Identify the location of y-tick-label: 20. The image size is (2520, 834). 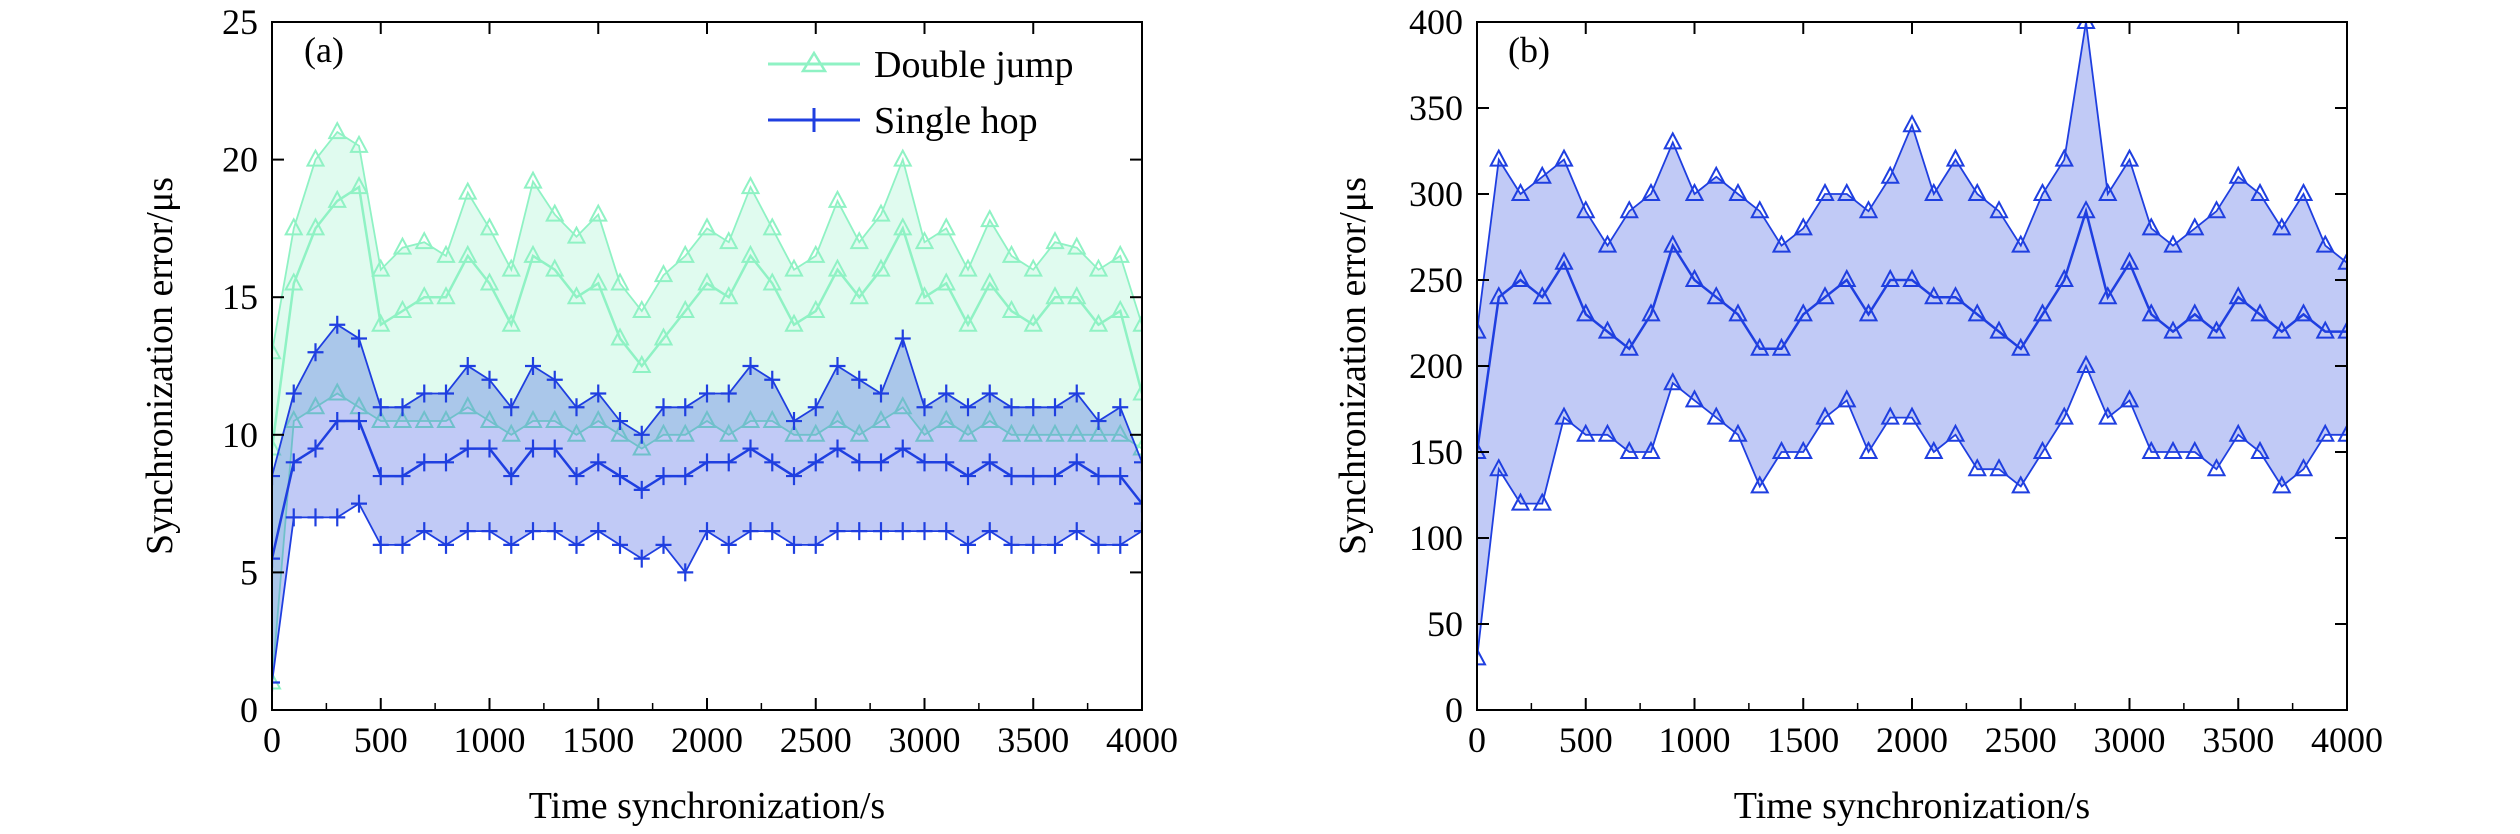
(240, 160).